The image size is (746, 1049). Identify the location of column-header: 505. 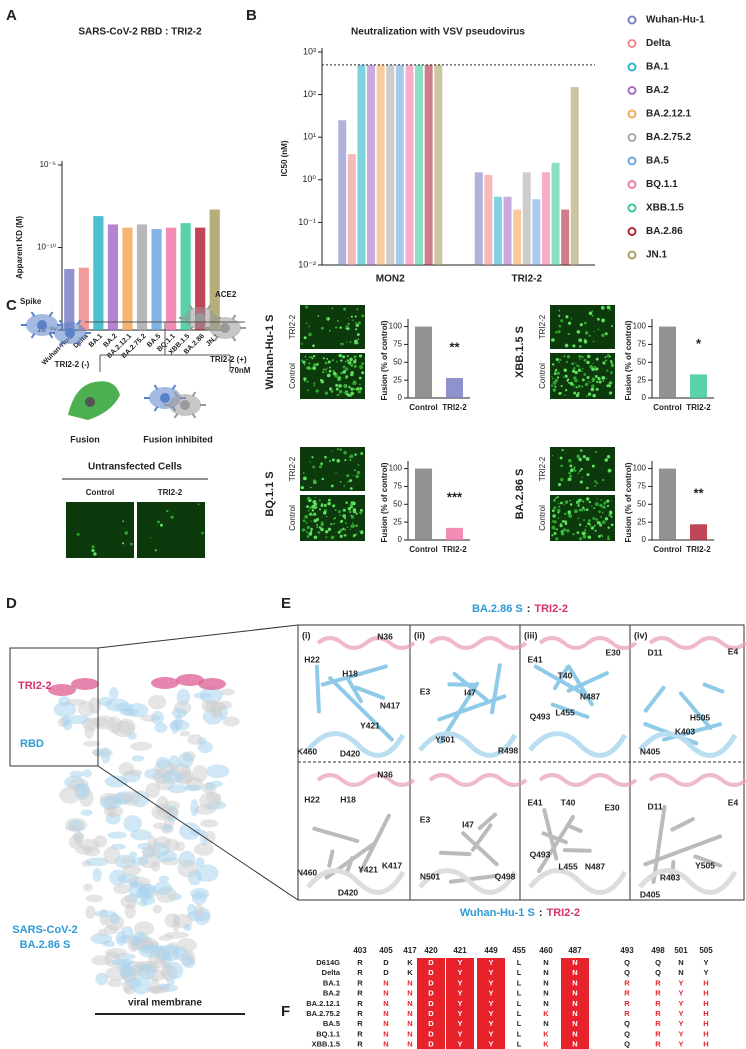
(706, 950).